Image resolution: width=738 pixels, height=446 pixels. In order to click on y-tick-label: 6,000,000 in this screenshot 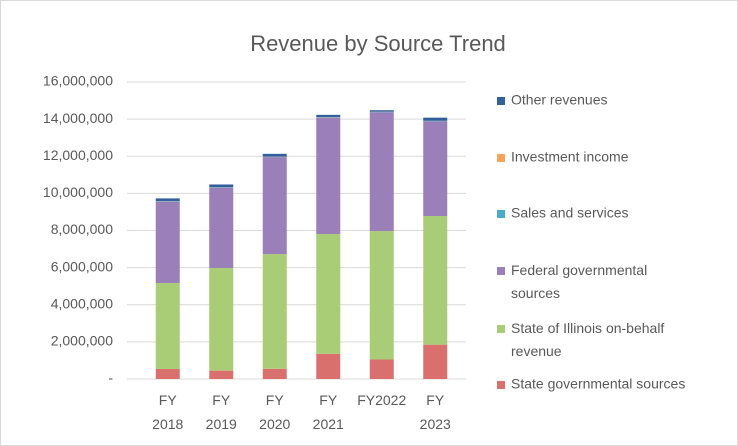, I will do `click(82, 266)`.